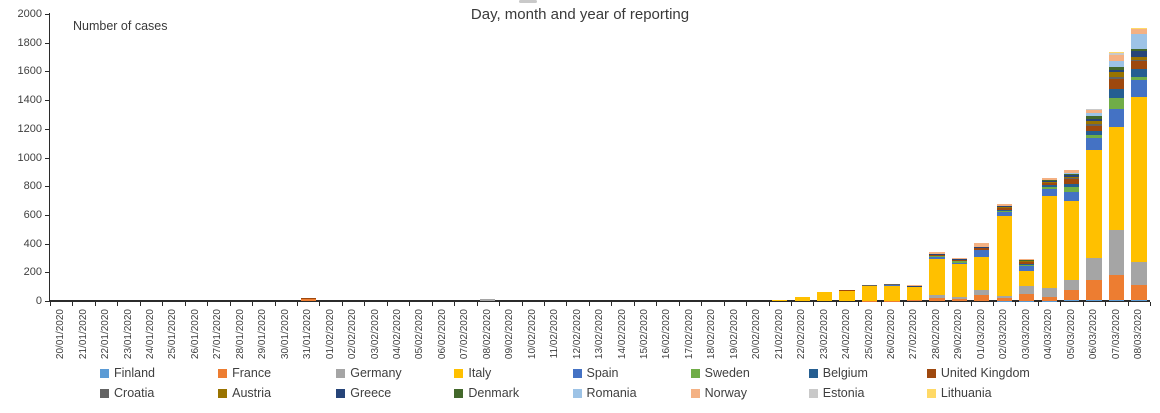 The image size is (1160, 413). Describe the element at coordinates (982, 337) in the screenshot. I see `x-label-slot: 01/03/2020` at that location.